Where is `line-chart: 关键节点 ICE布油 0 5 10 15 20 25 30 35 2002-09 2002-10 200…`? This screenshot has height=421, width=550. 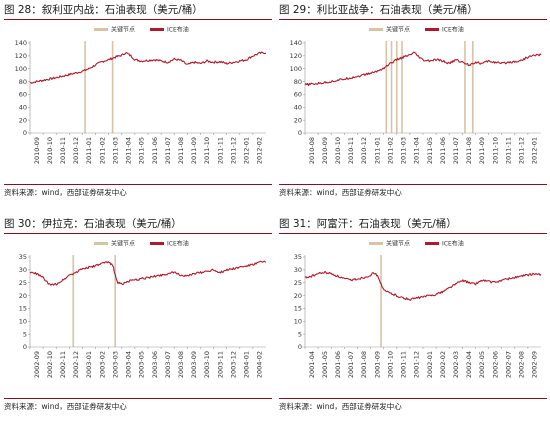
line-chart: 关键节点 ICE布油 0 5 10 15 20 25 30 35 2002-09 2002-10 200… is located at coordinates (143, 309).